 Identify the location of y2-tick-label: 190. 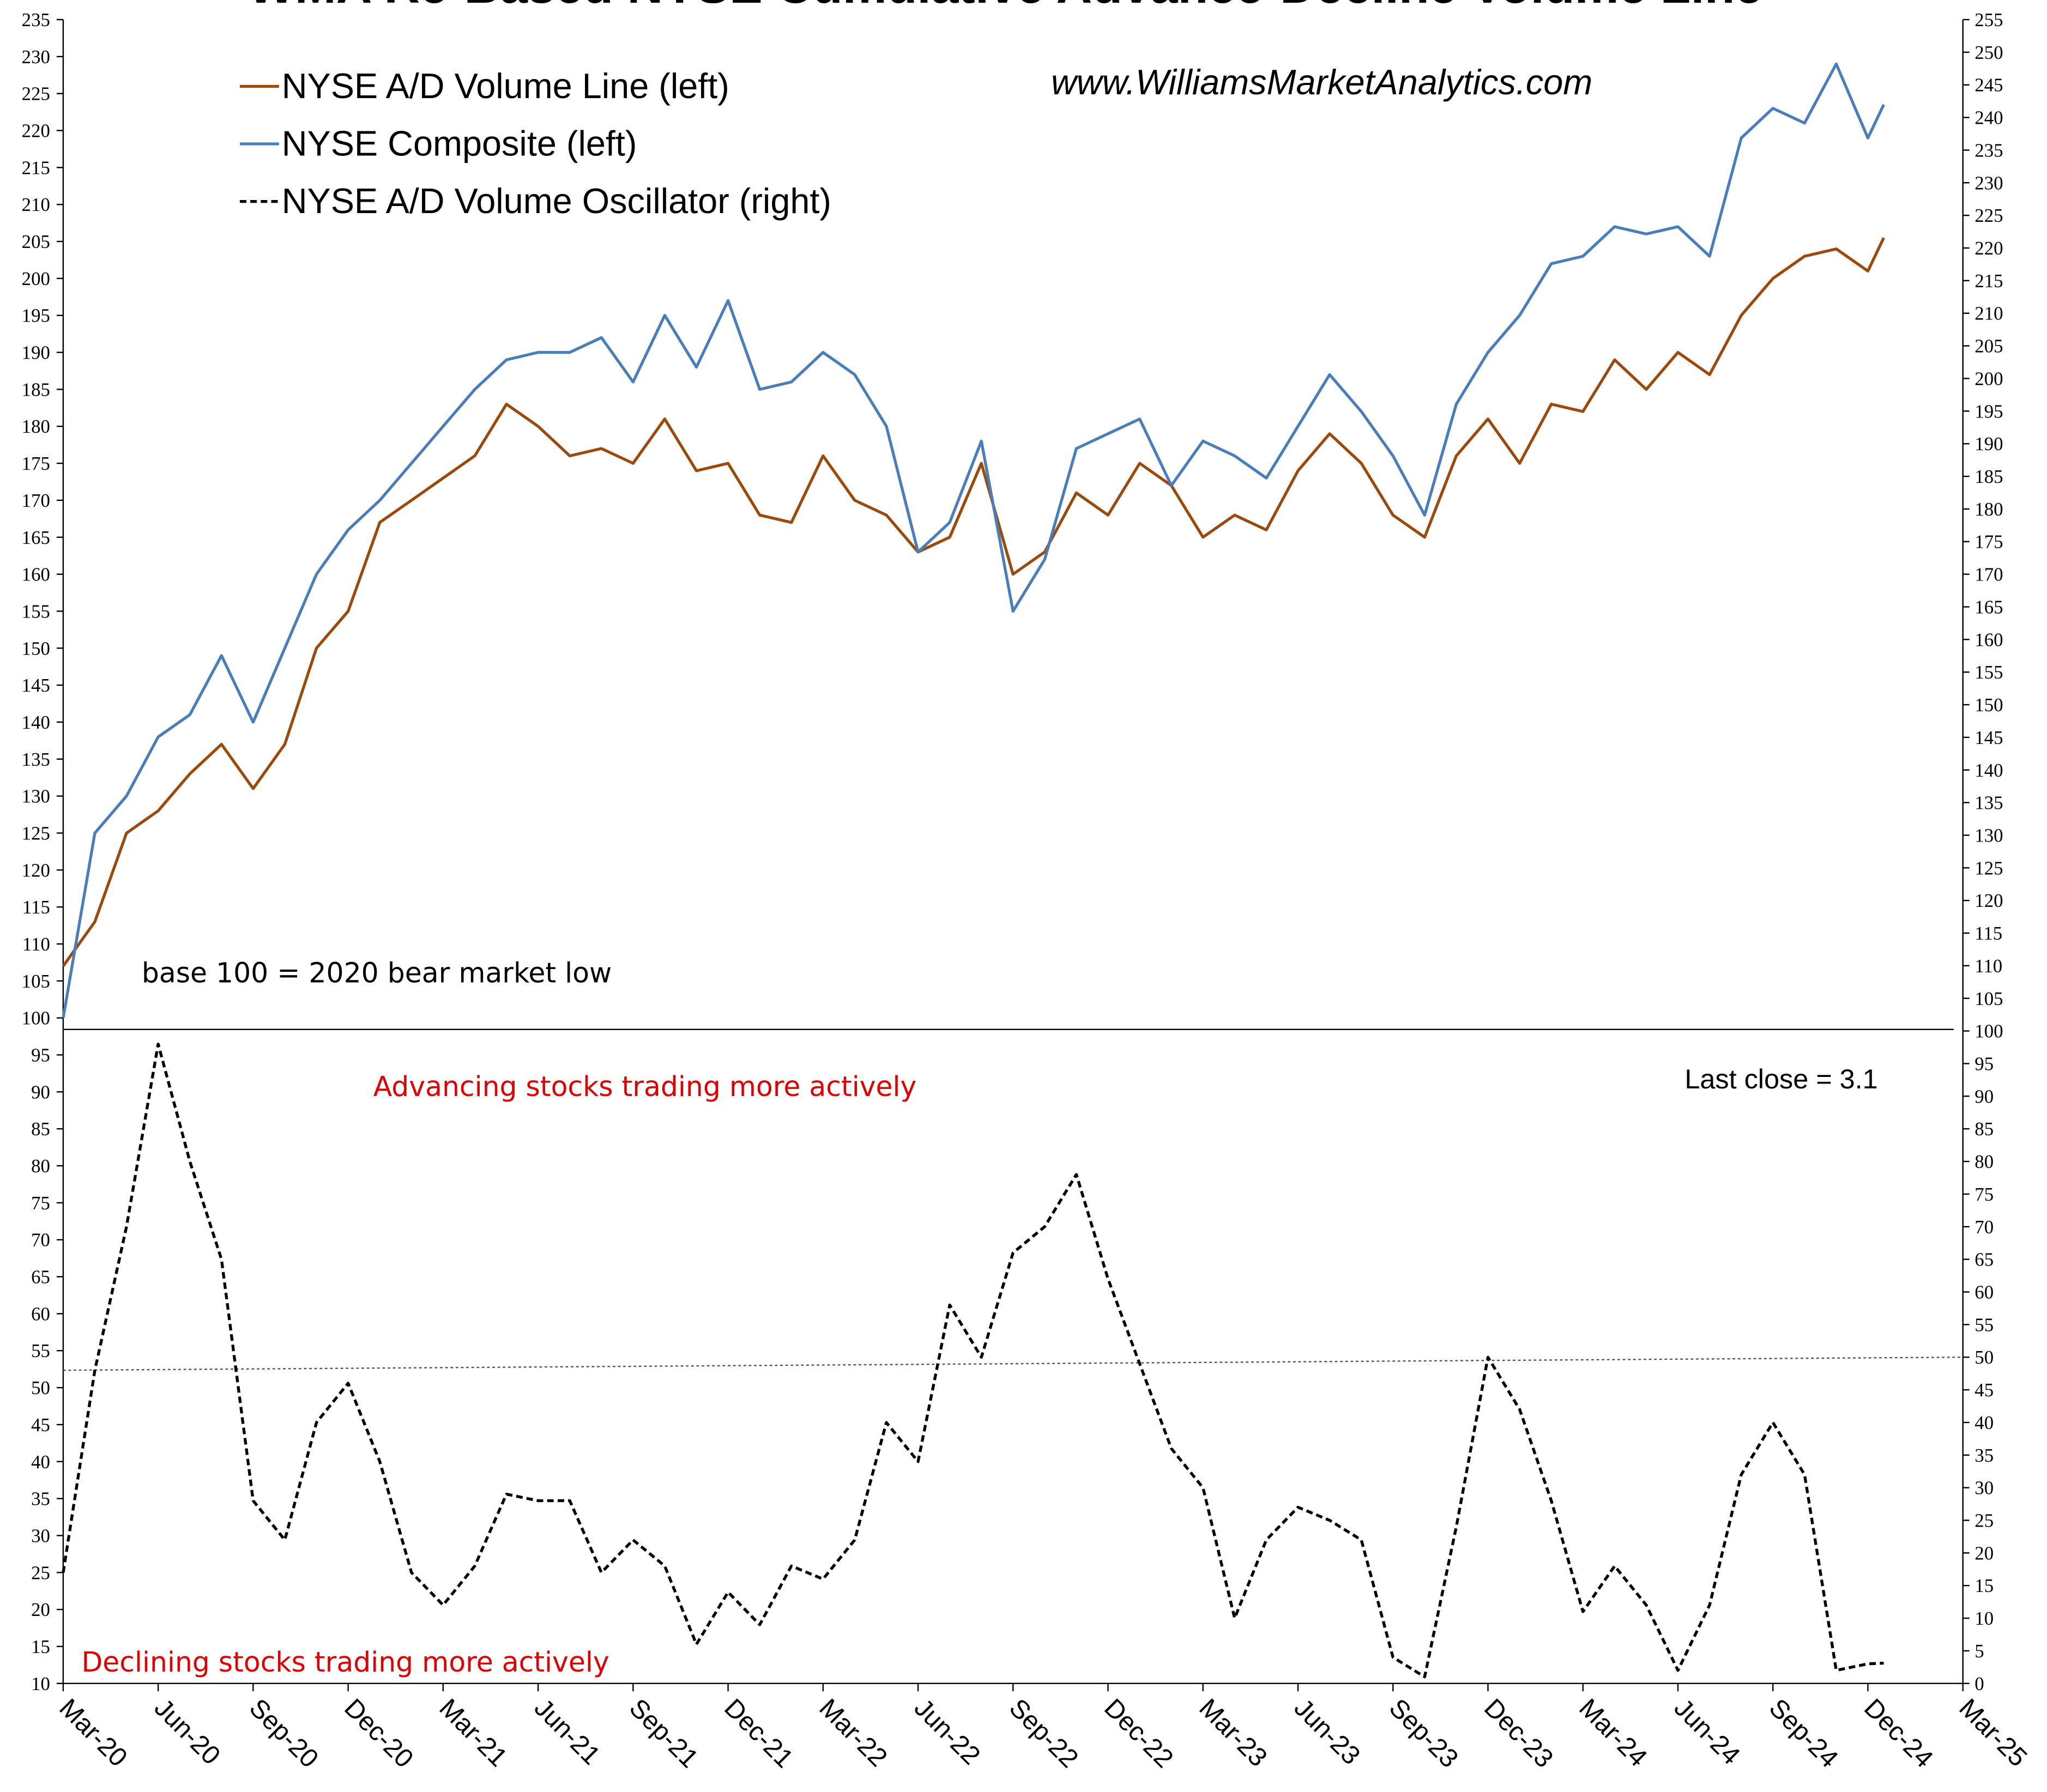
(1989, 444).